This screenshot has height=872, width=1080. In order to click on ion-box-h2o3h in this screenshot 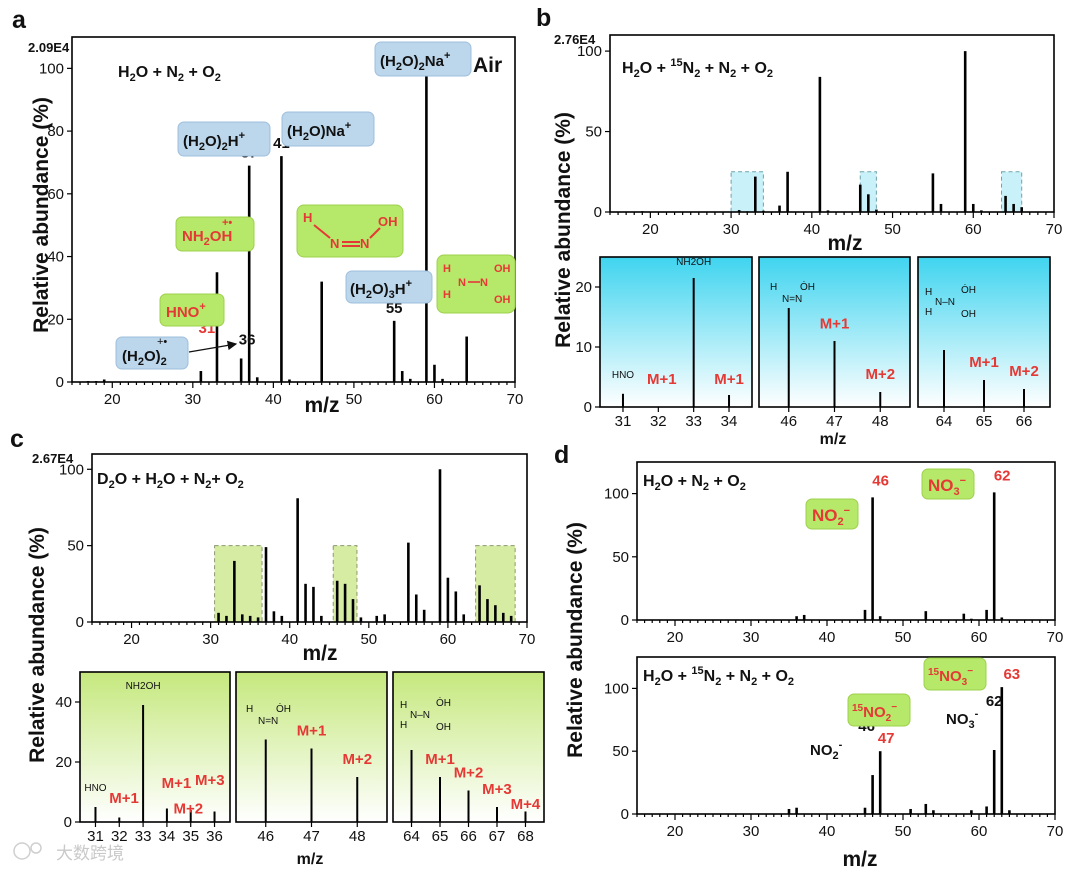, I will do `click(389, 287)`.